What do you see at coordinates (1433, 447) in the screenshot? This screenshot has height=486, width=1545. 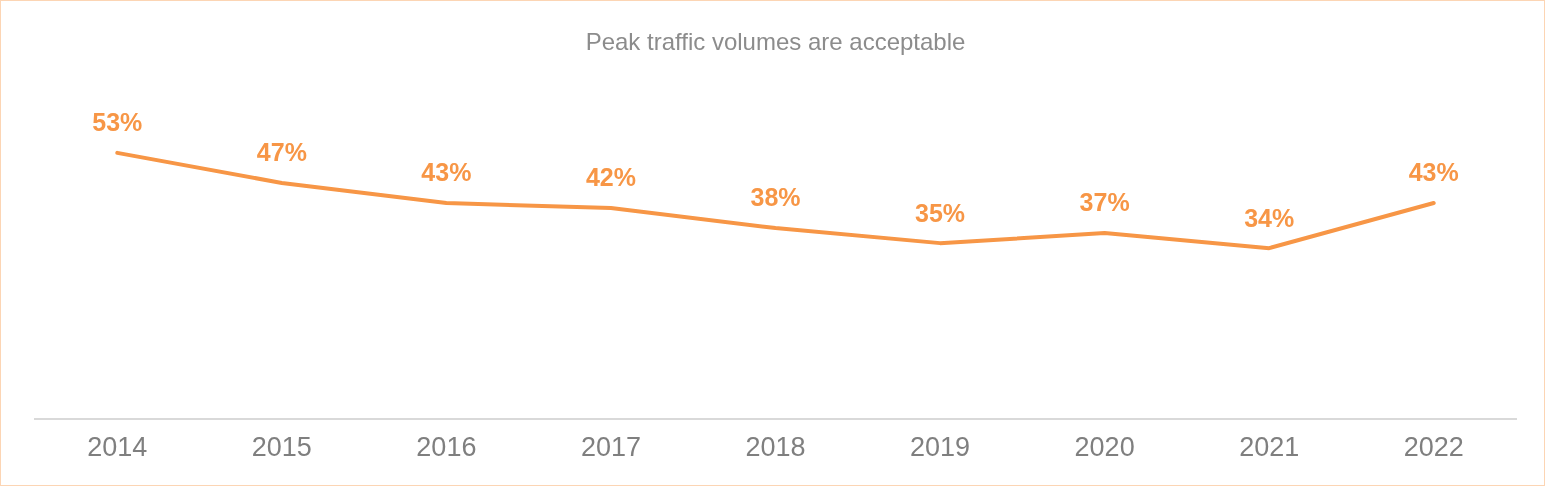 I see `x-tick-label: 2022` at bounding box center [1433, 447].